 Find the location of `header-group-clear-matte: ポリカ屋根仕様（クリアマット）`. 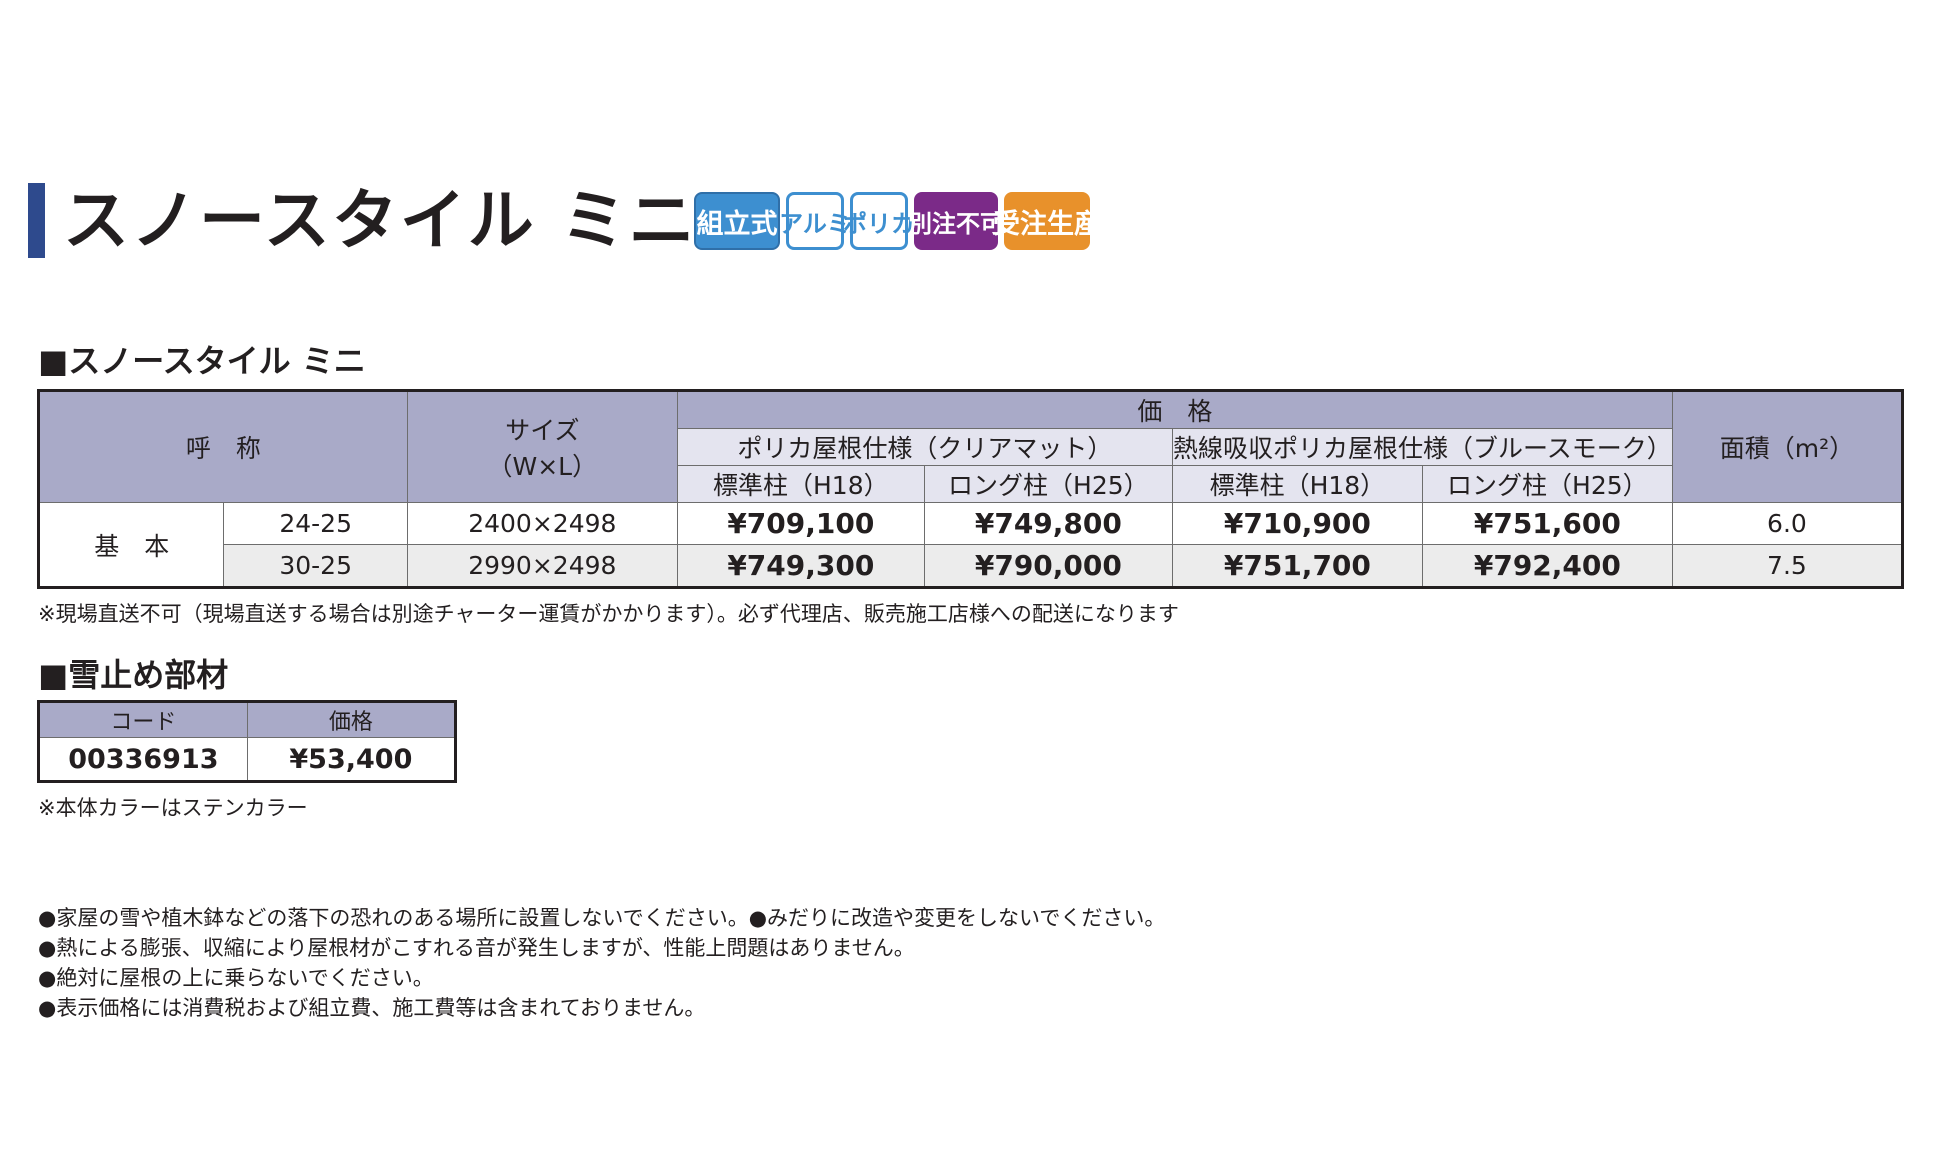

header-group-clear-matte: ポリカ屋根仕様（クリアマット） is located at coordinates (924, 447).